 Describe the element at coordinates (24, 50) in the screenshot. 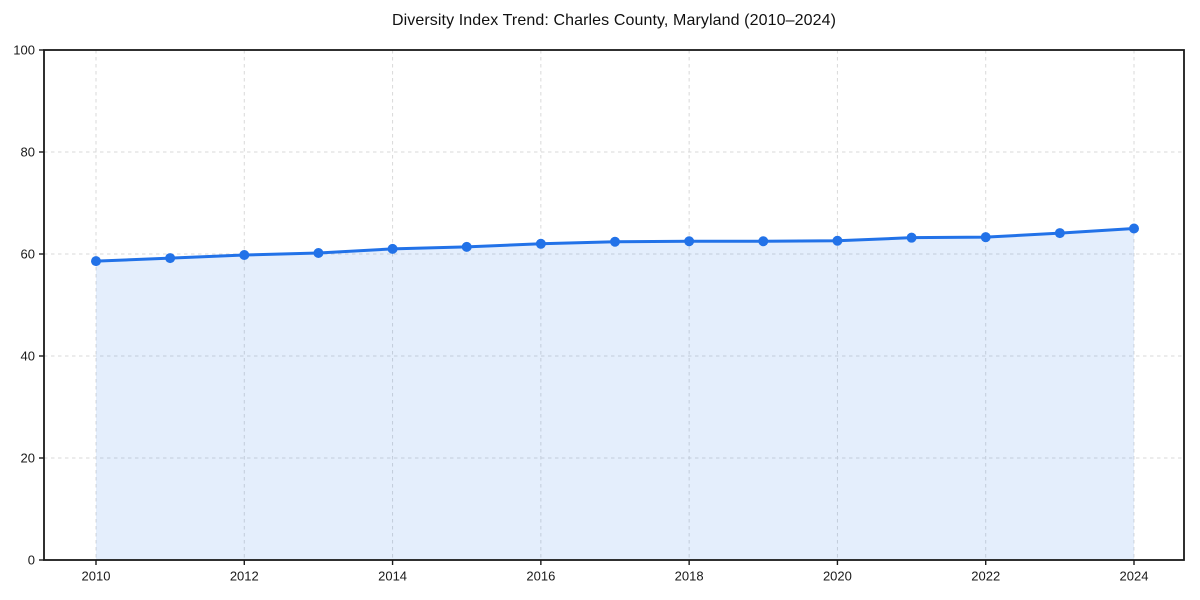

I see `y-axis-tick-label: 100` at that location.